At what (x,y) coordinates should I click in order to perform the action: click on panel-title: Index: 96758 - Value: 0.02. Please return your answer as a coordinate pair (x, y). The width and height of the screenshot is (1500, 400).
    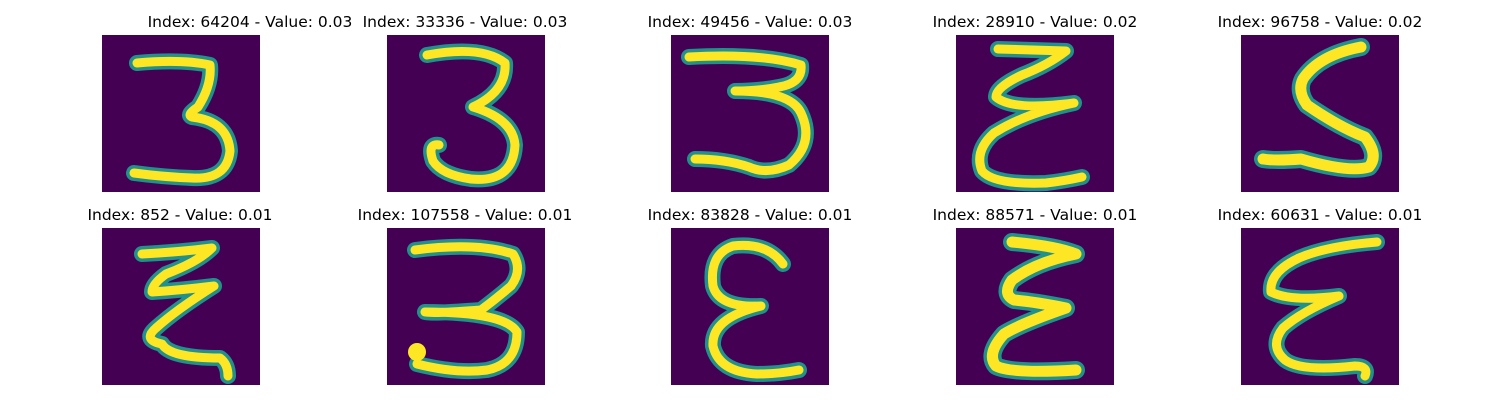
    Looking at the image, I should click on (1320, 22).